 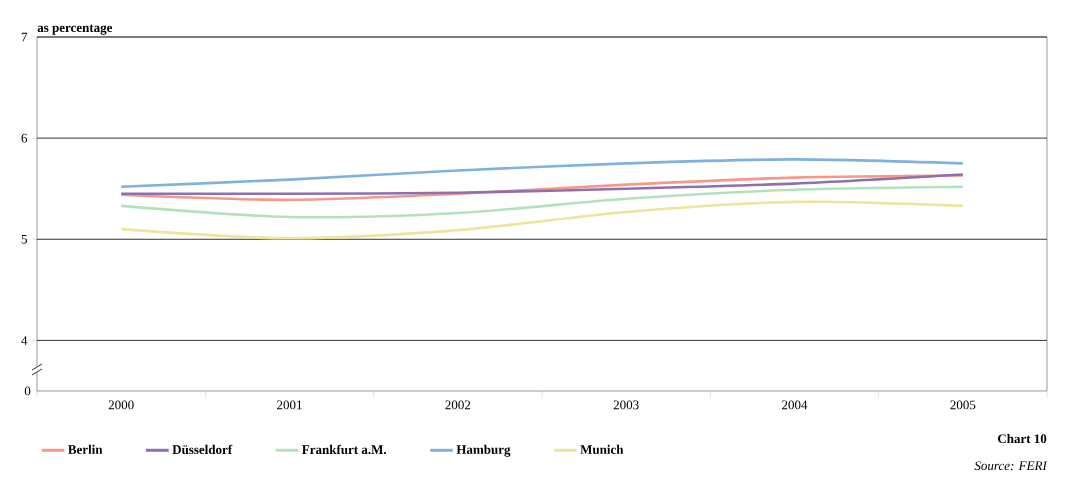 I want to click on legend-label: Berlin, so click(x=85, y=449).